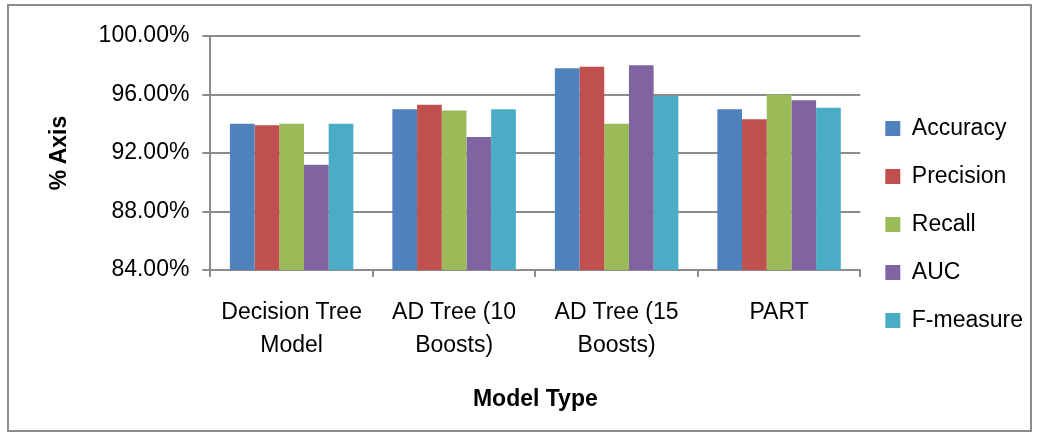 This screenshot has height=439, width=1048. Describe the element at coordinates (535, 397) in the screenshot. I see `x-axis-title: Model Type` at that location.